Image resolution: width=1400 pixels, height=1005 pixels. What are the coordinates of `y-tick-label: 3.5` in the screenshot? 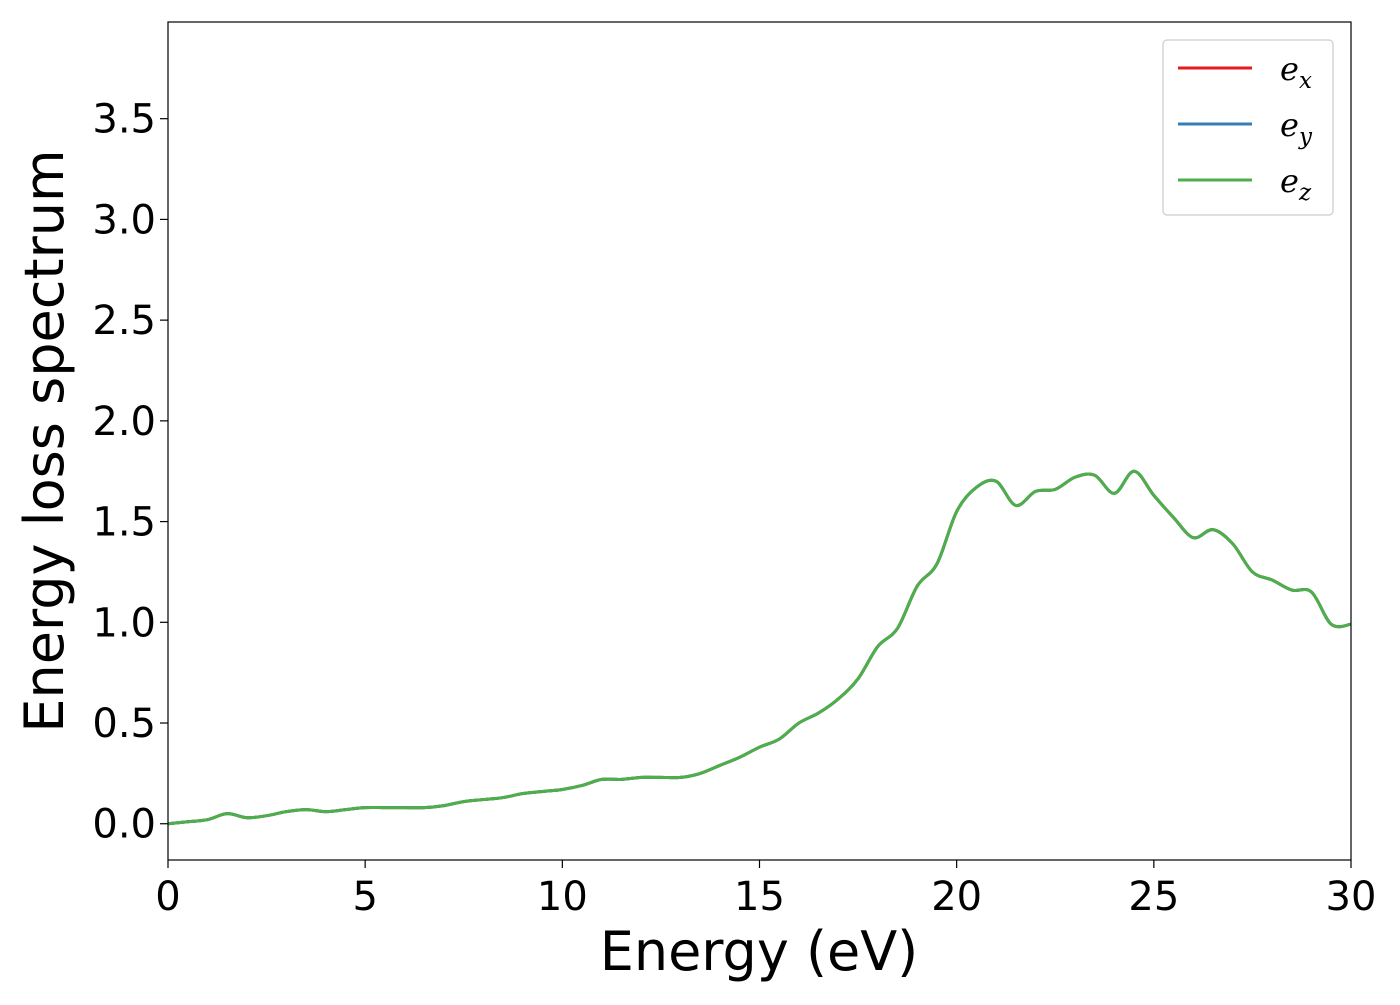 It's located at (124, 120).